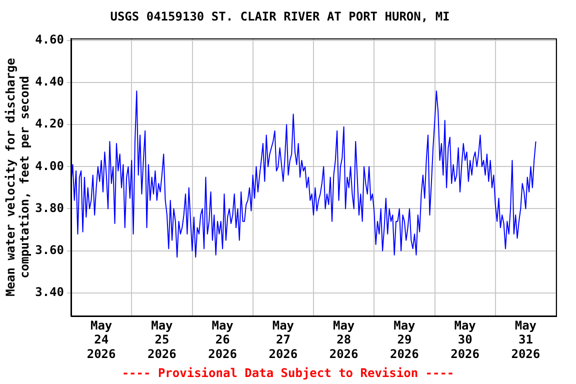 Image resolution: width=576 pixels, height=384 pixels. I want to click on x-tick-label: May 27 2026, so click(283, 340).